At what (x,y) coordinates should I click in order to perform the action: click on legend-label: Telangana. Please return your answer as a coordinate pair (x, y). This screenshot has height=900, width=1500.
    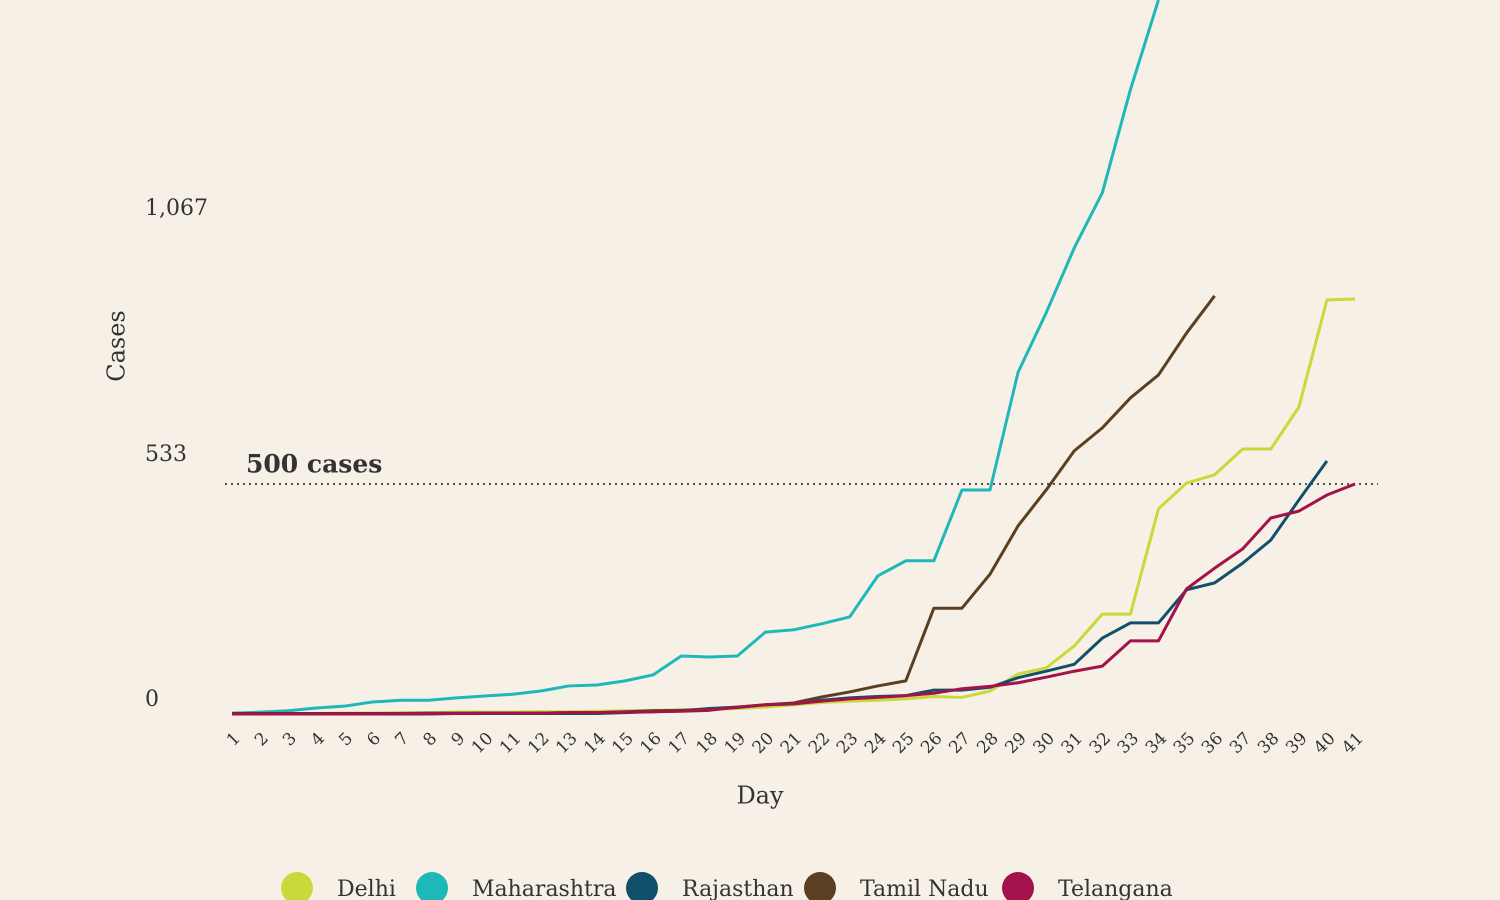
    Looking at the image, I should click on (1115, 888).